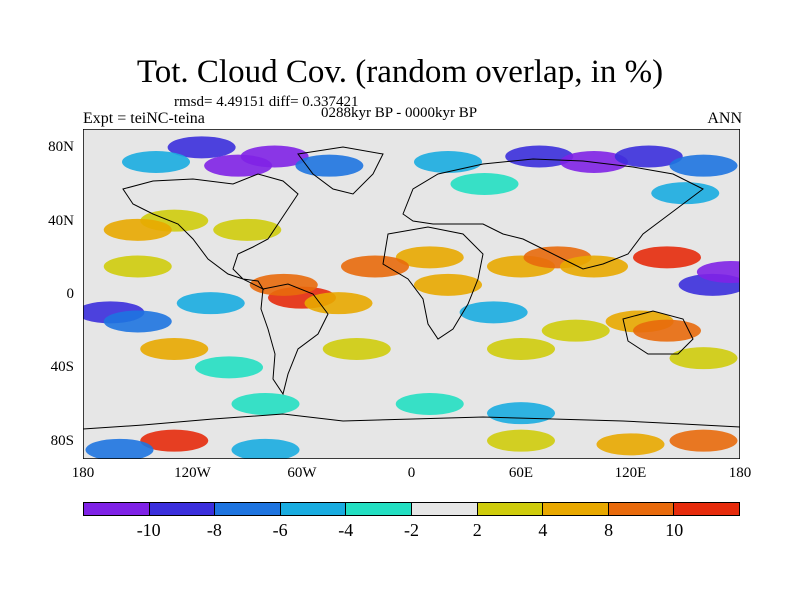 The width and height of the screenshot is (800, 600). I want to click on colorbar-label: -8, so click(214, 530).